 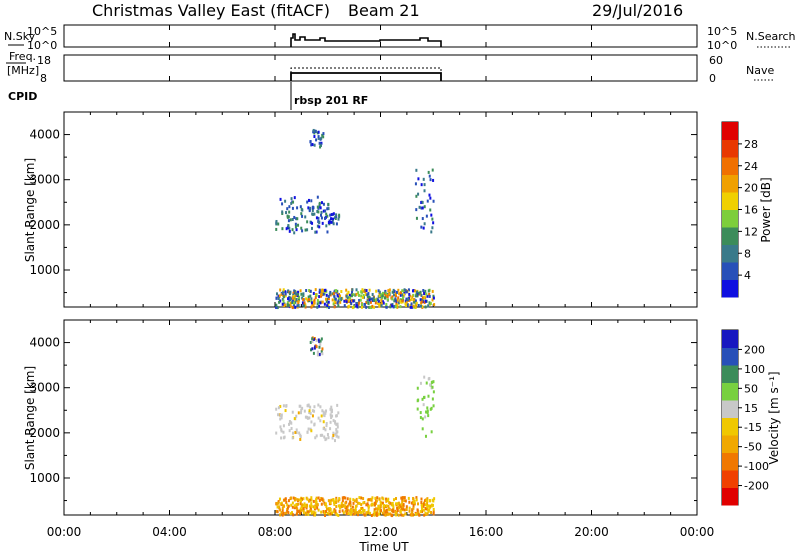 I want to click on beam-label: Beam 21, so click(x=384, y=10).